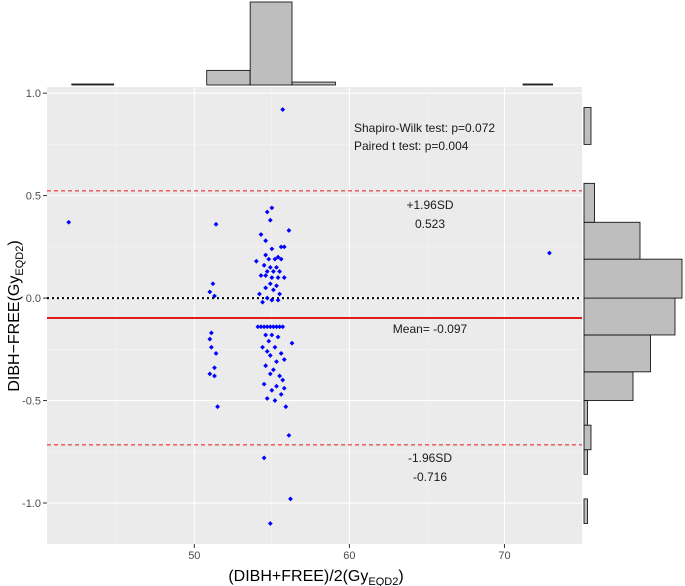 The width and height of the screenshot is (685, 586). I want to click on upper-loa-label: +1.96SD, so click(429, 205).